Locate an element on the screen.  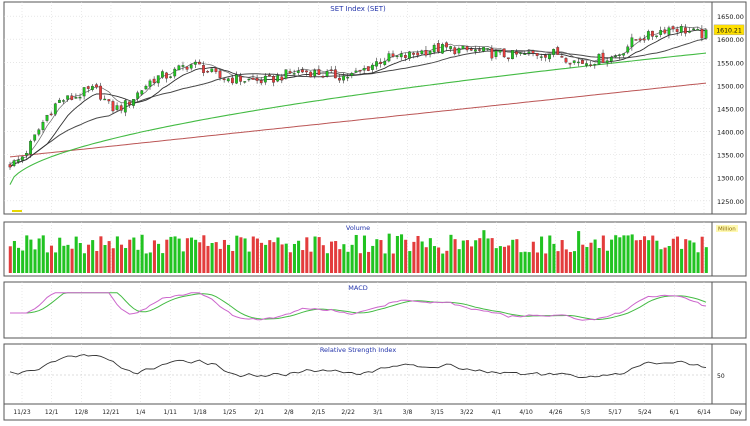
last-value-label: 1610.21 is located at coordinates (729, 30).